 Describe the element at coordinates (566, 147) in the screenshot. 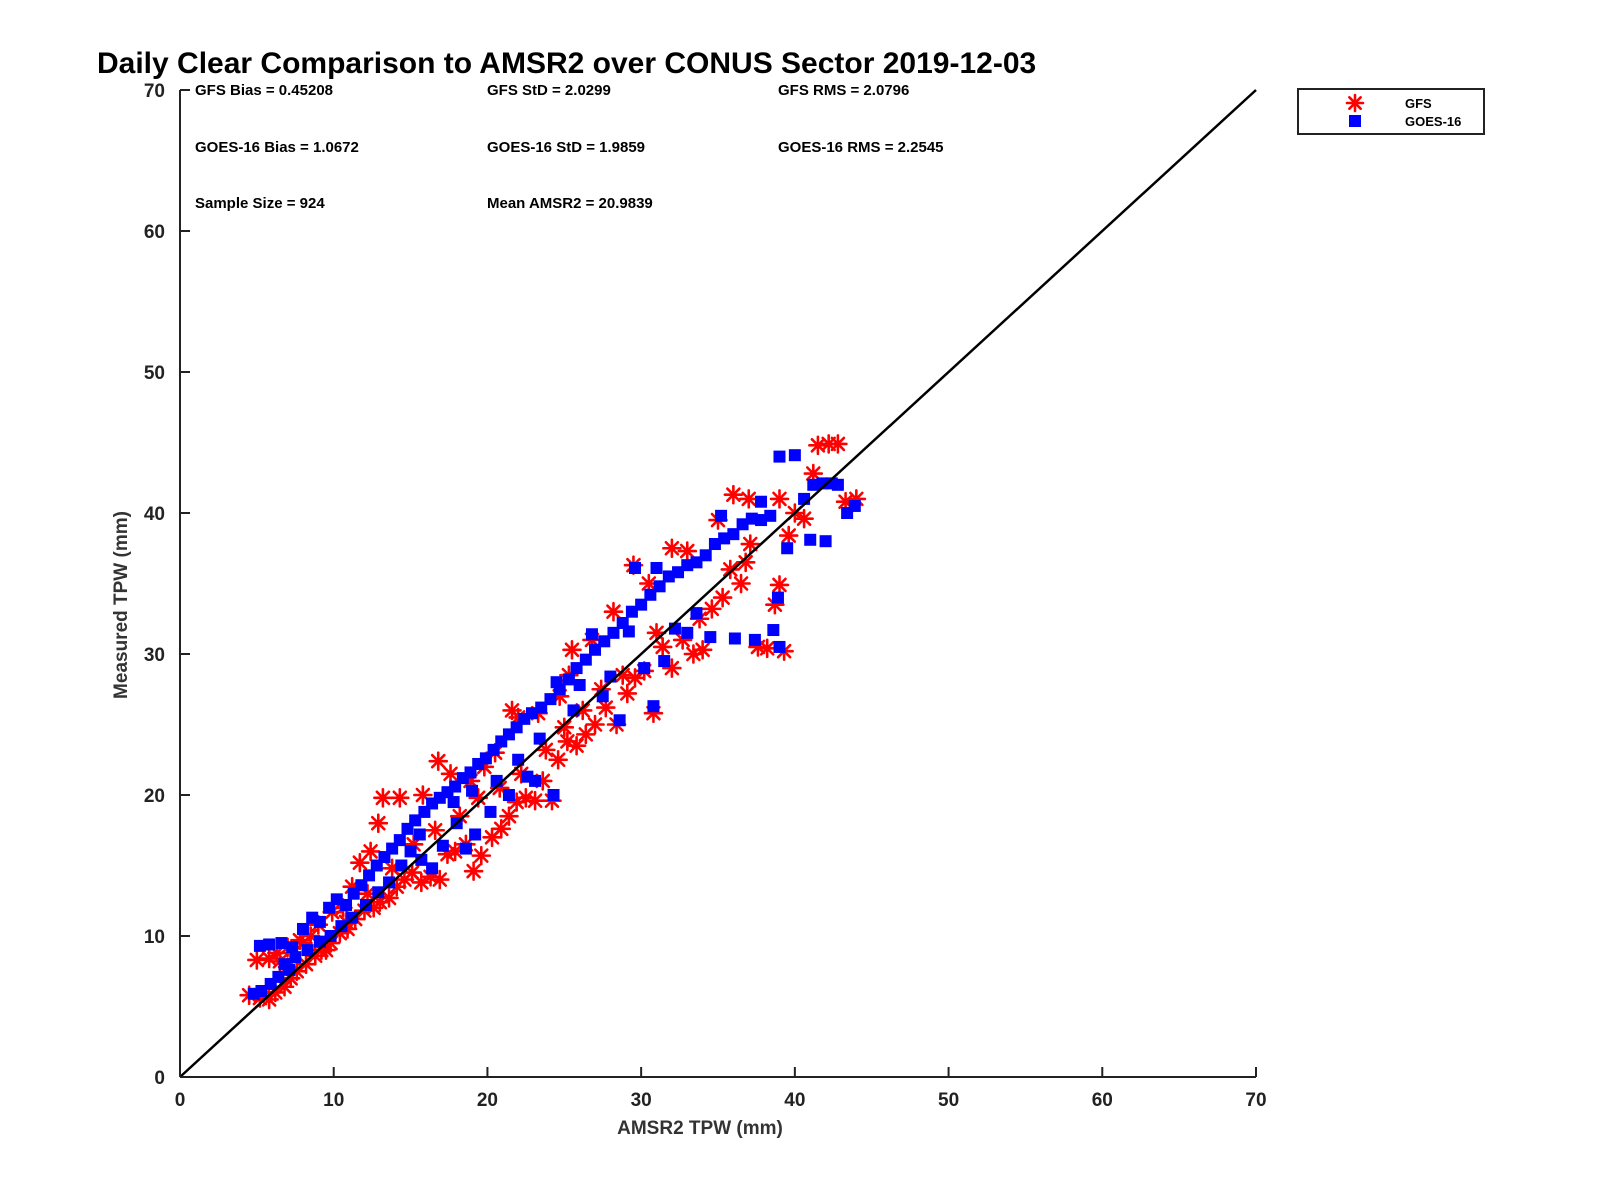

I see `stat-annotation: GOES-16 StD = 1.9859` at that location.